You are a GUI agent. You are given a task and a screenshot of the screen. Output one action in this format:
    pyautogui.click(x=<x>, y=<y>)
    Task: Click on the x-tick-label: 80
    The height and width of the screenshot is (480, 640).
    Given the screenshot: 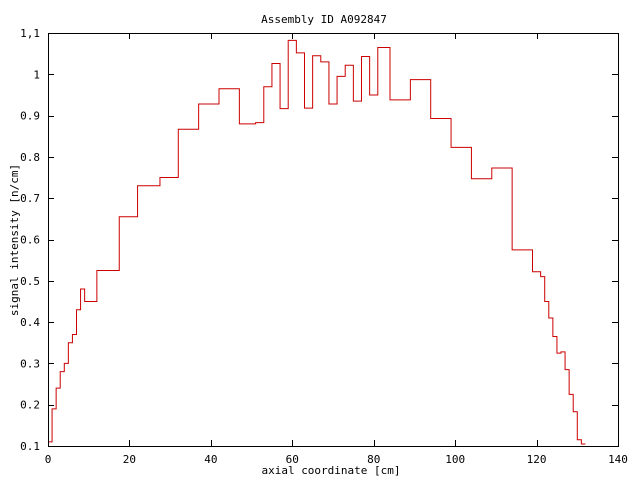 What is the action you would take?
    pyautogui.click(x=373, y=459)
    